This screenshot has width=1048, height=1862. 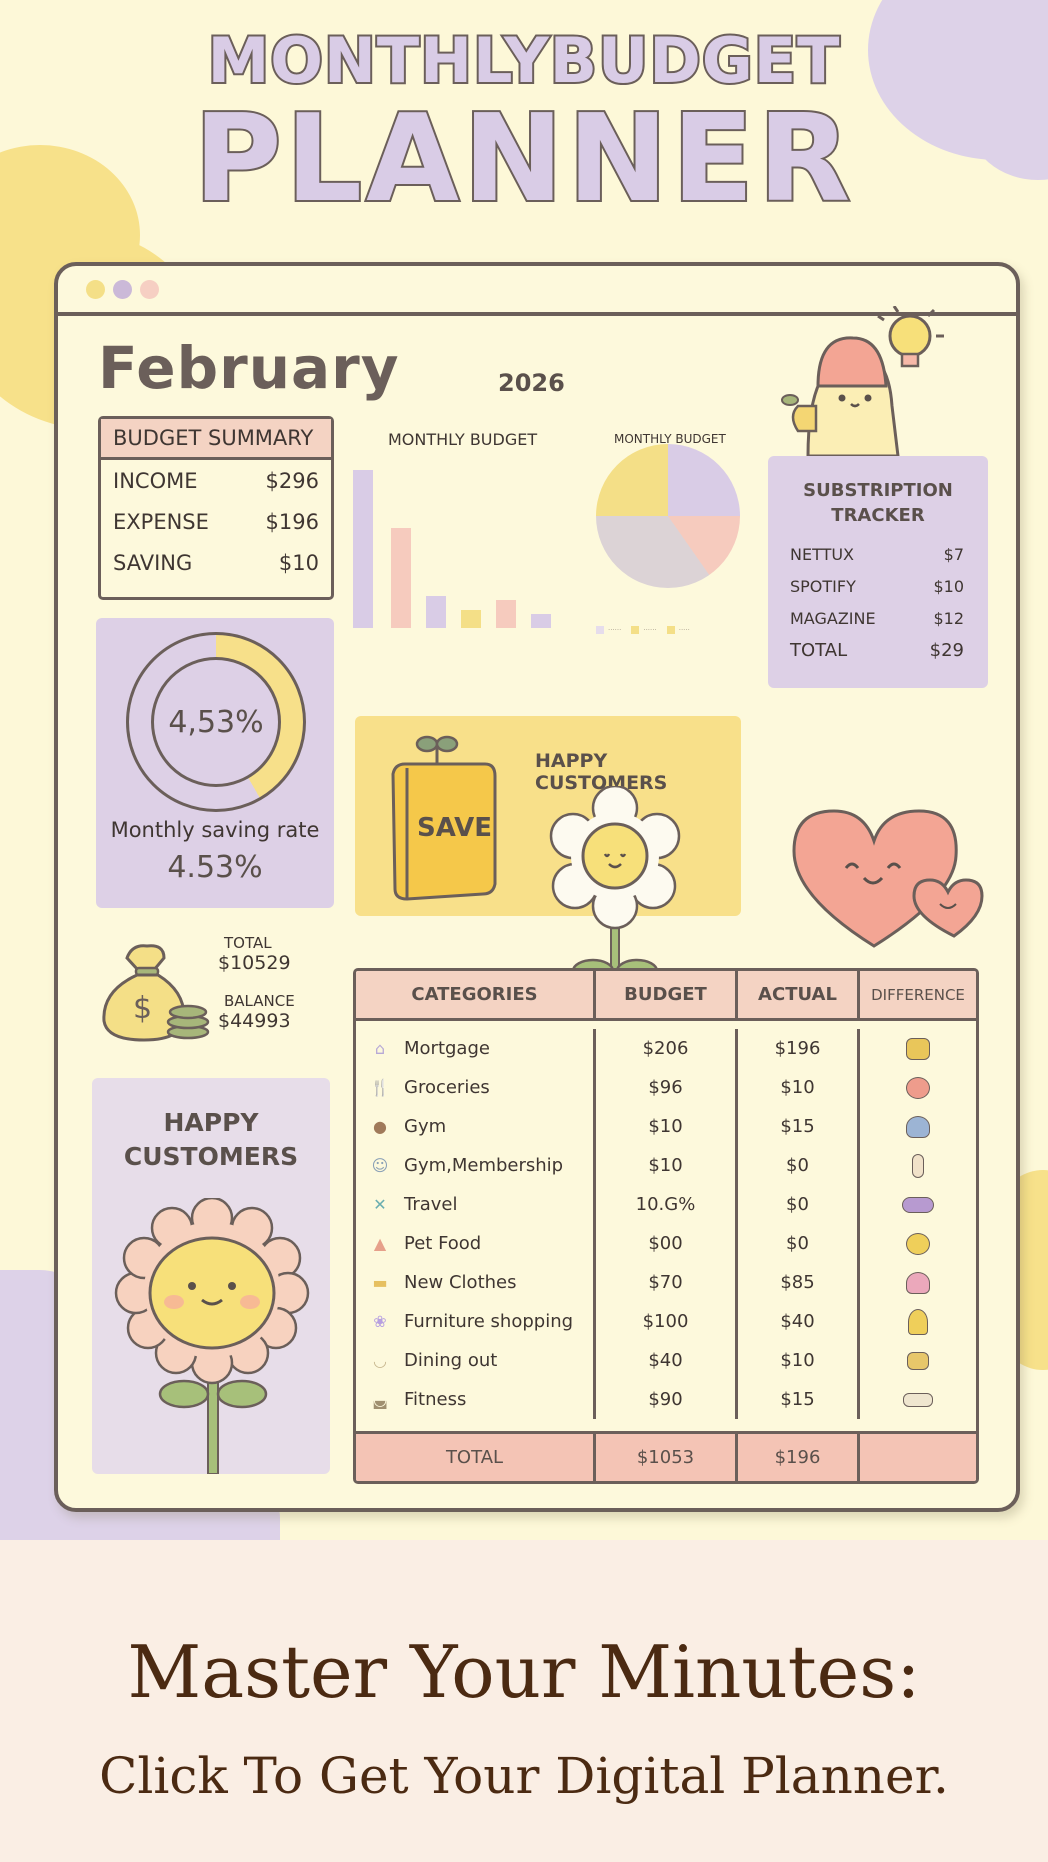 I want to click on table-row: ☺ Gym,Membership $10 $0, so click(x=666, y=1165).